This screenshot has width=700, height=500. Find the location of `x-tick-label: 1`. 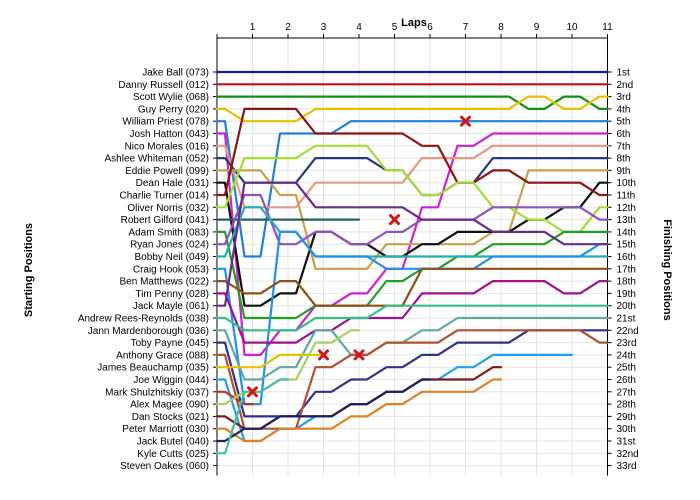

x-tick-label: 1 is located at coordinates (253, 27).